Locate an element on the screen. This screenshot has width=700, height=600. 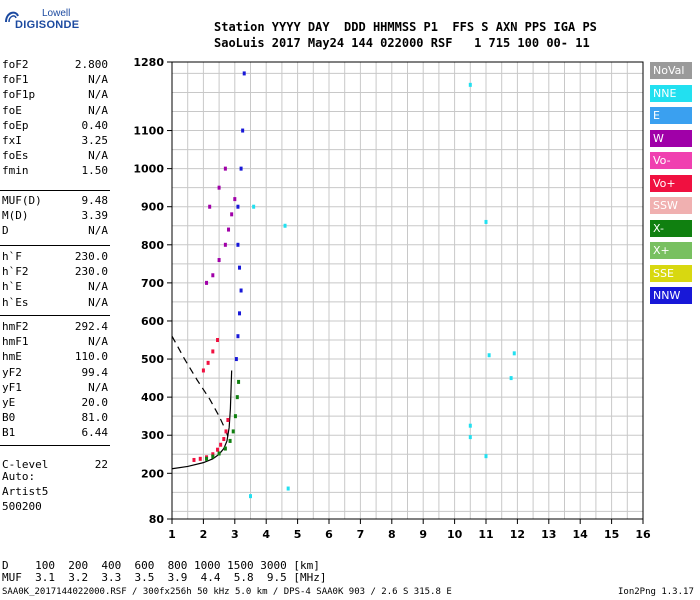
x-tick-label: 5 is located at coordinates (298, 534).